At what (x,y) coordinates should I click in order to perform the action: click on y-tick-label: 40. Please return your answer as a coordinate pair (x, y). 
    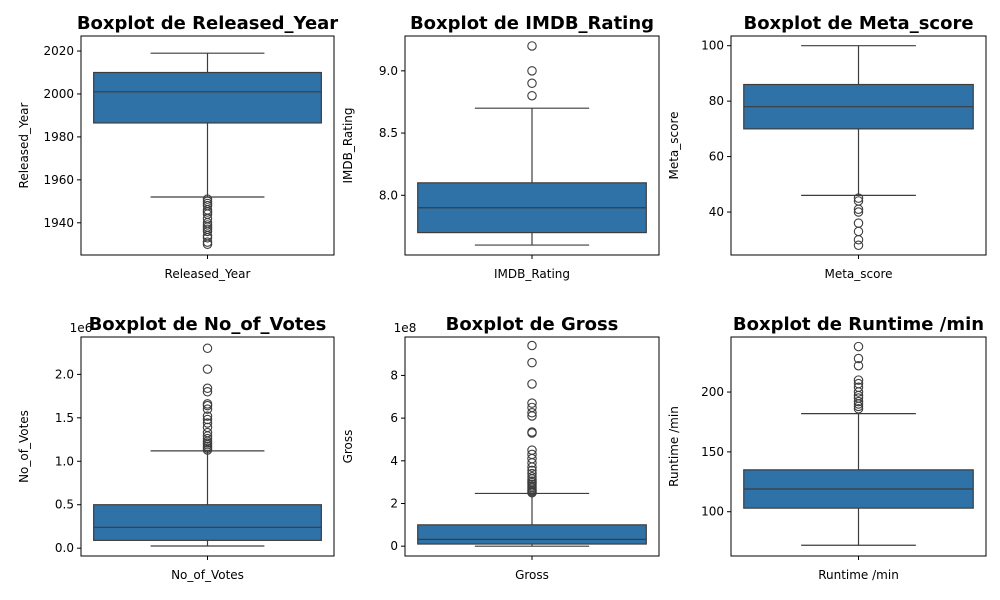
    Looking at the image, I should click on (716, 212).